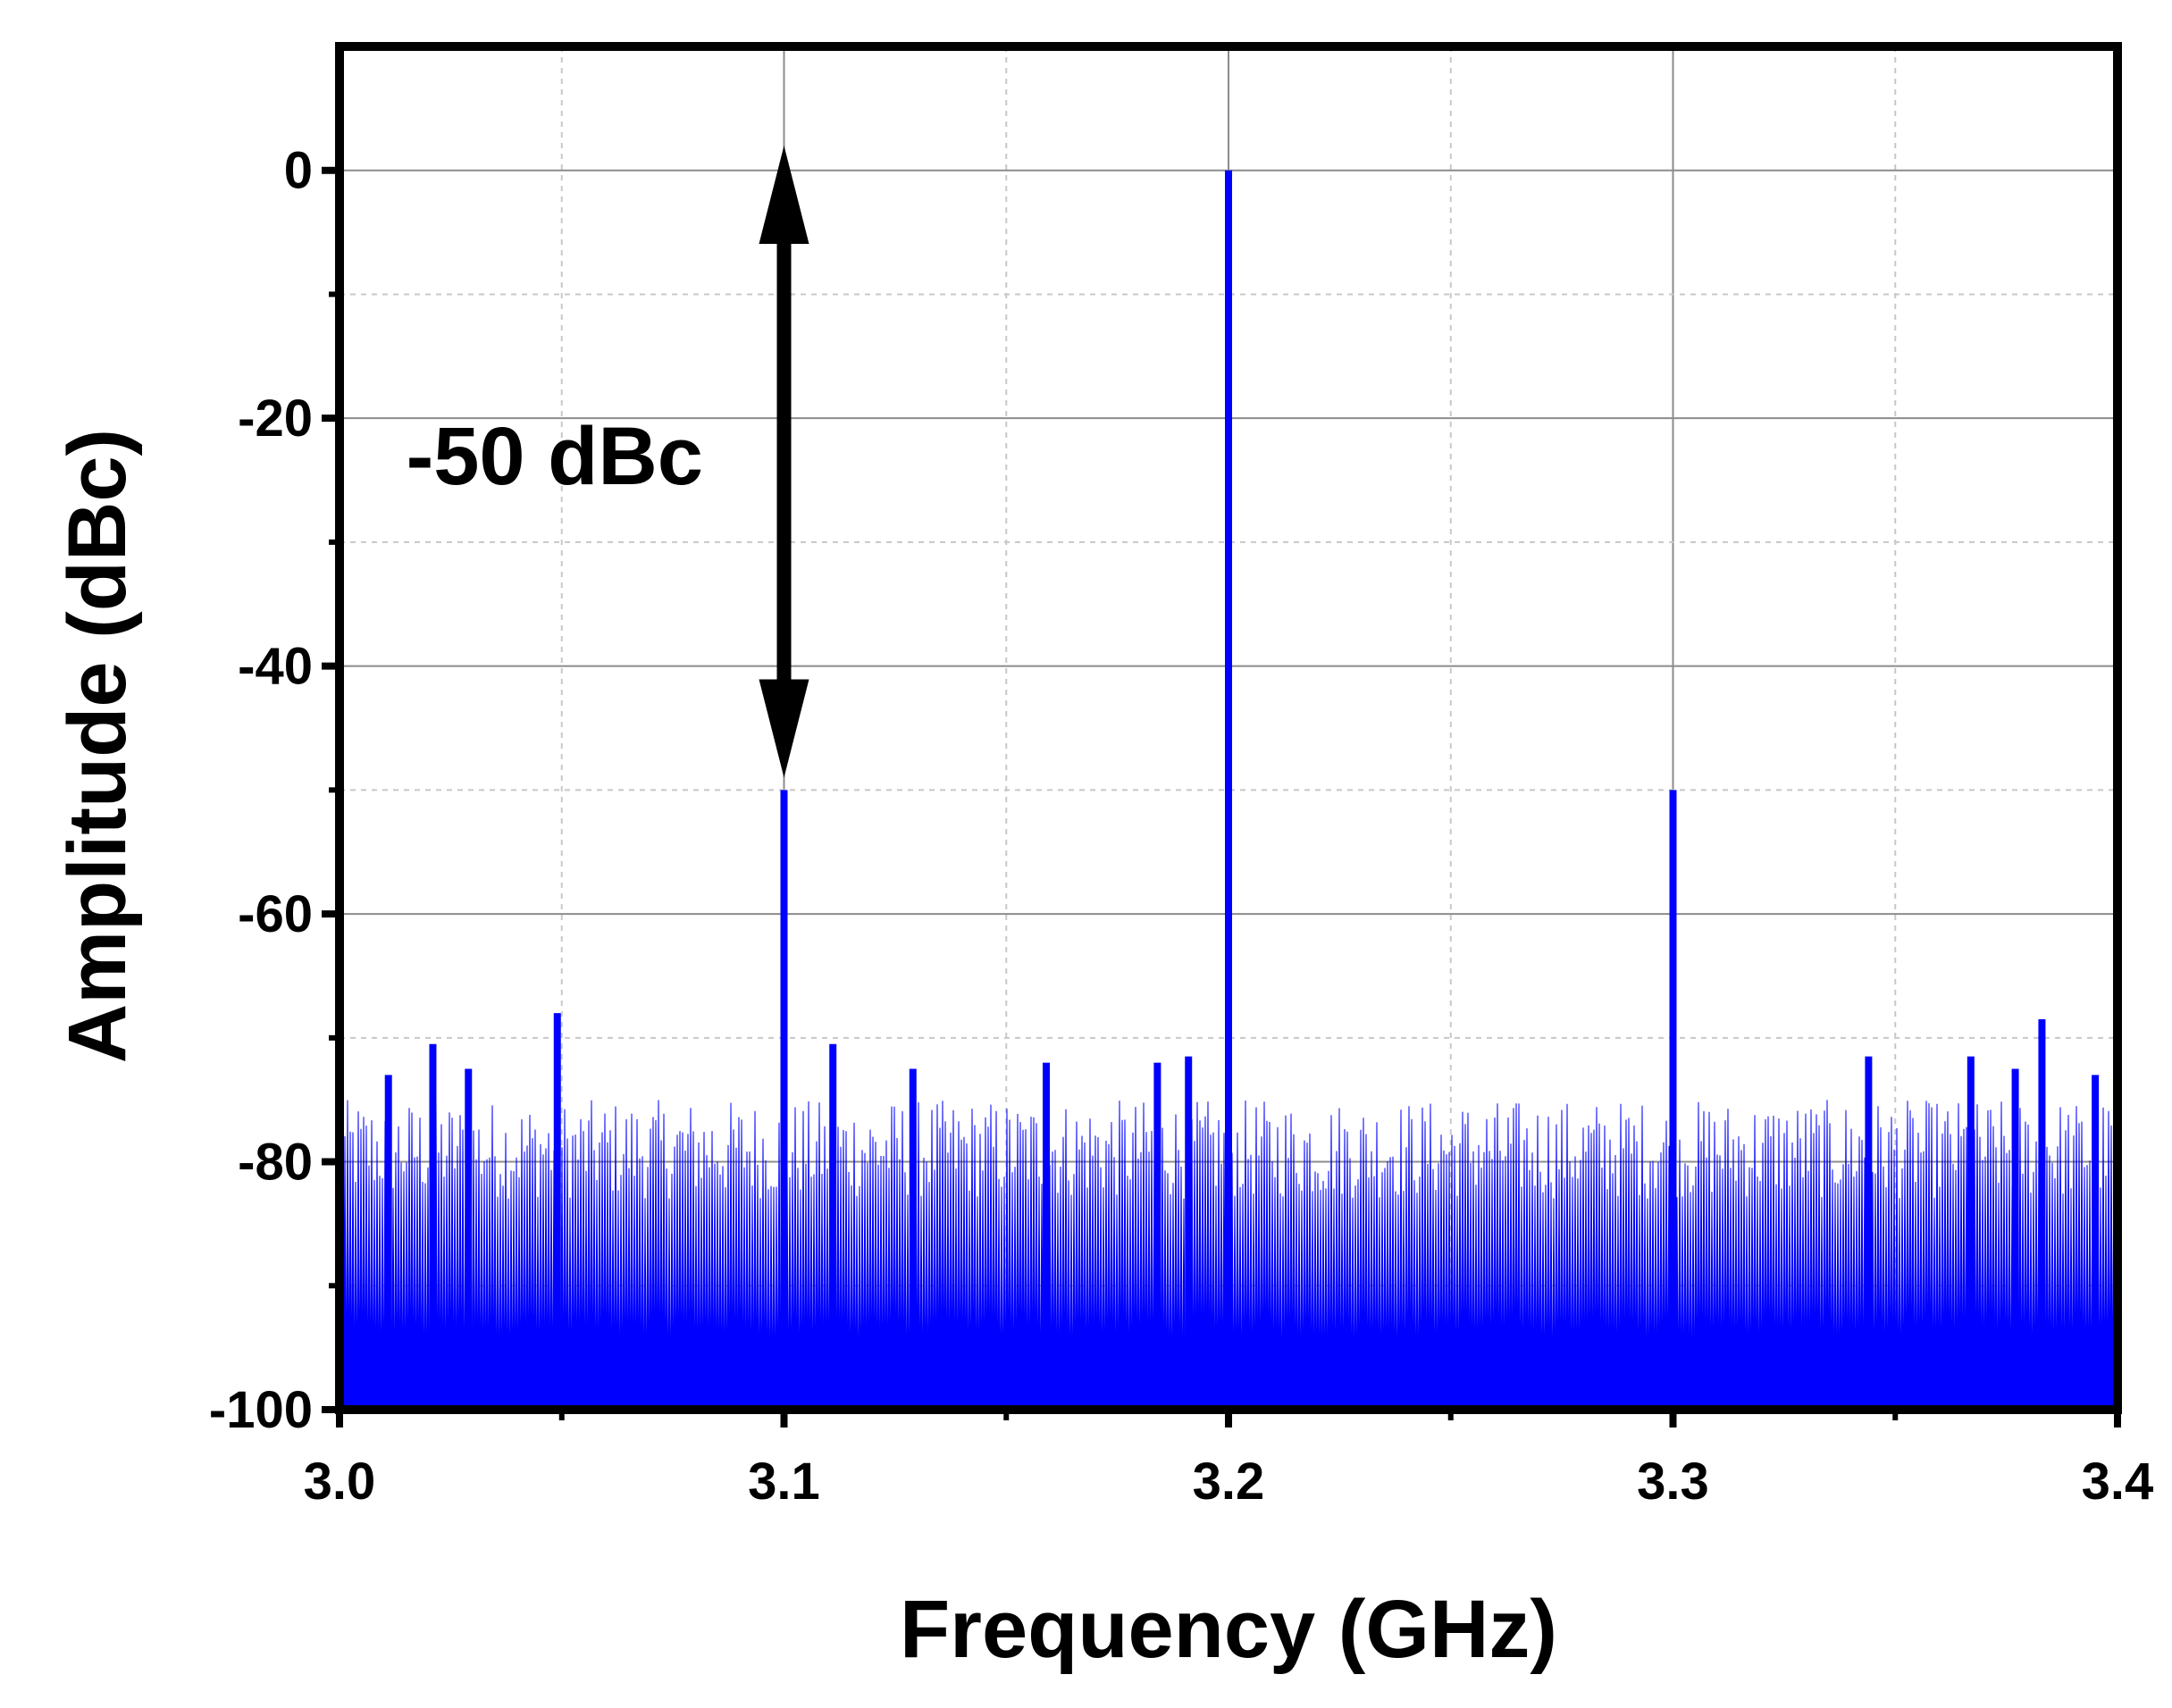 Image resolution: width=2172 pixels, height=1708 pixels. Describe the element at coordinates (1228, 1629) in the screenshot. I see `x-axis-title: Frequency (GHz)` at that location.